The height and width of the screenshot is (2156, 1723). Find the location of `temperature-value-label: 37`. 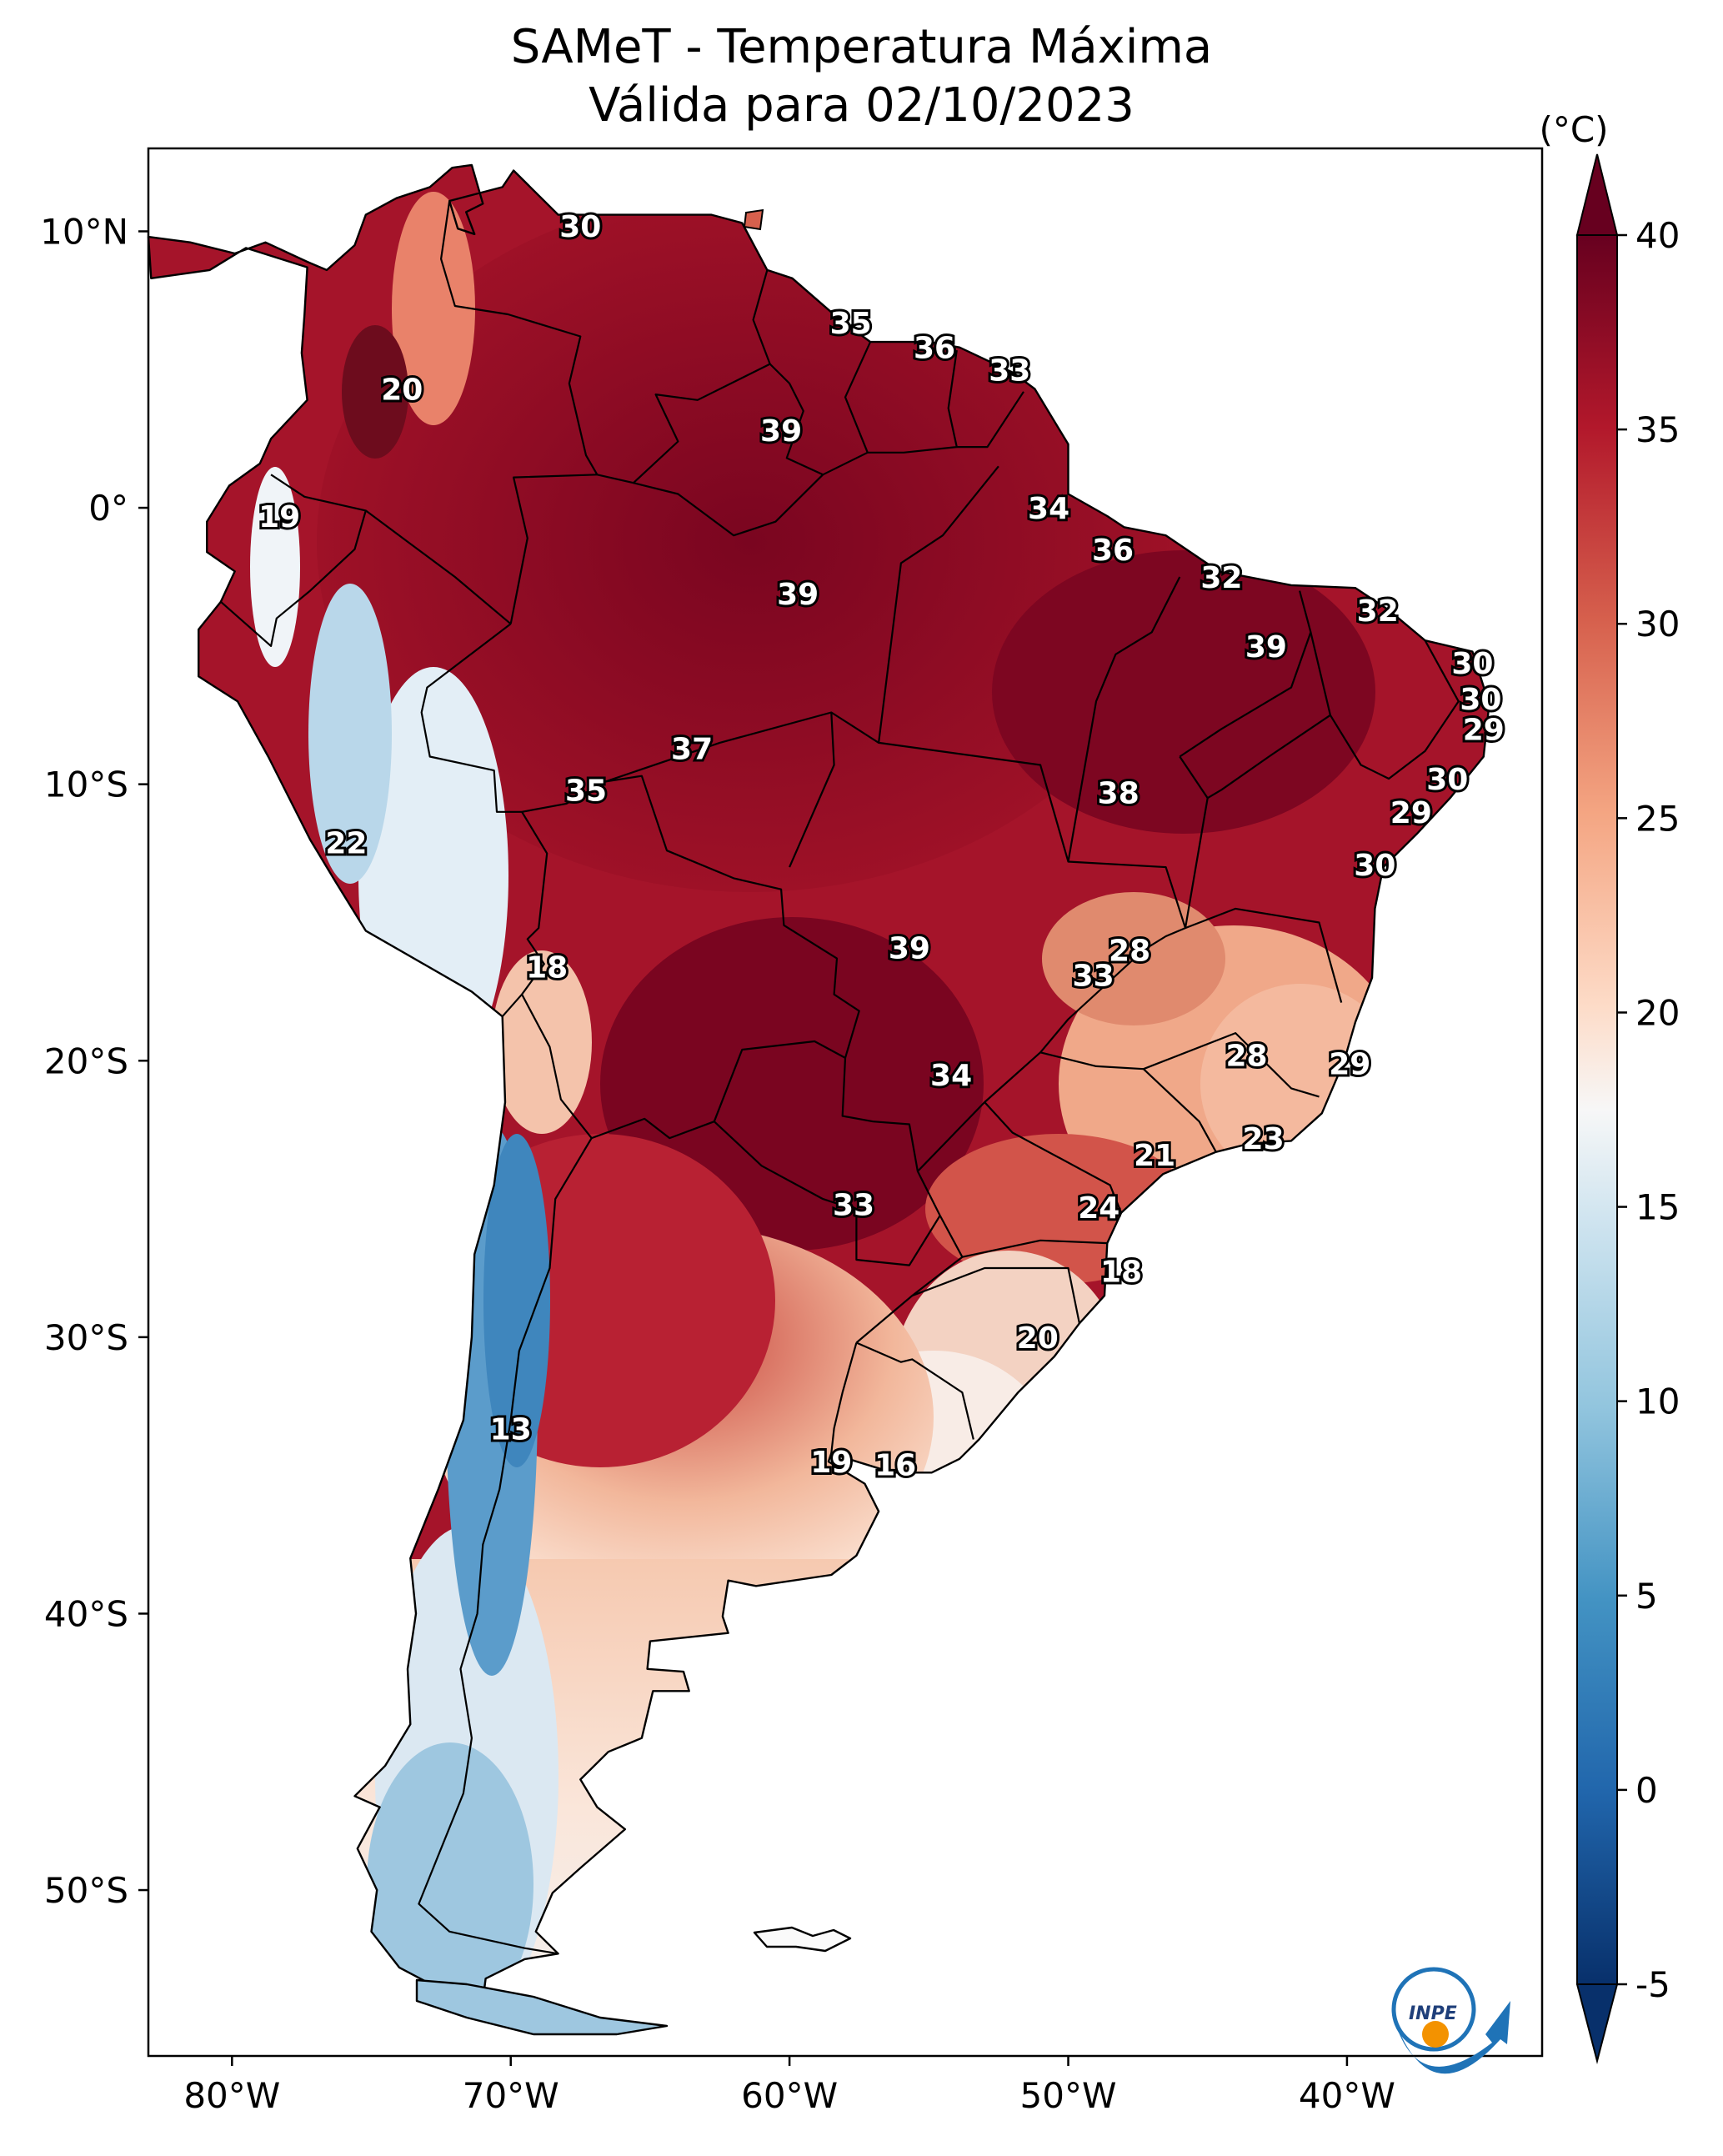

temperature-value-label: 37 is located at coordinates (692, 750).